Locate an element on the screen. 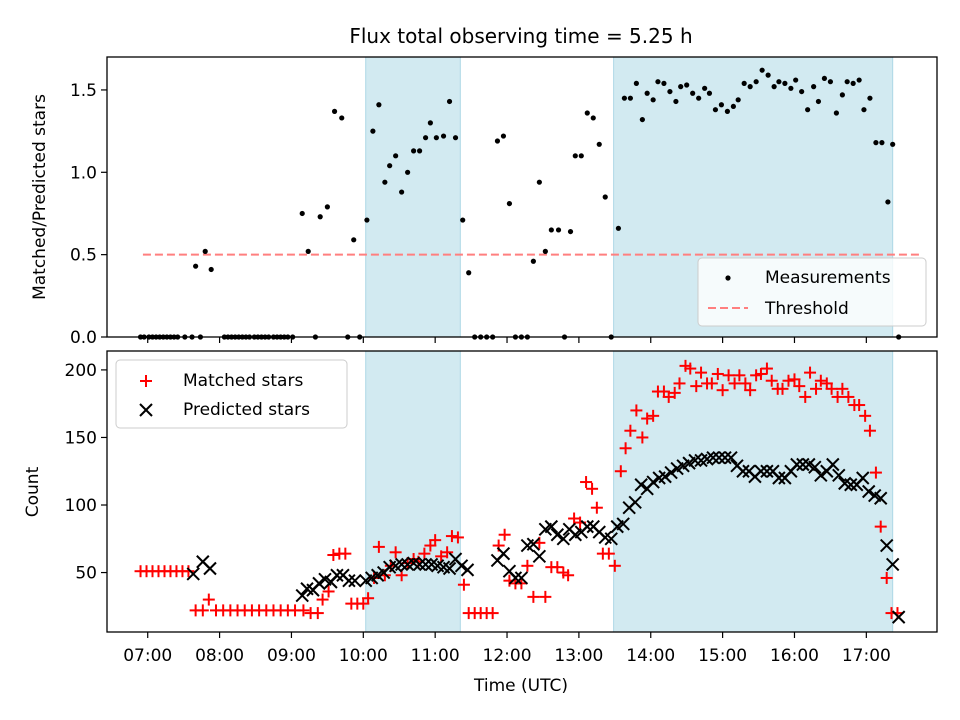 The height and width of the screenshot is (720, 960). bottom-legend-box is located at coordinates (231, 394).